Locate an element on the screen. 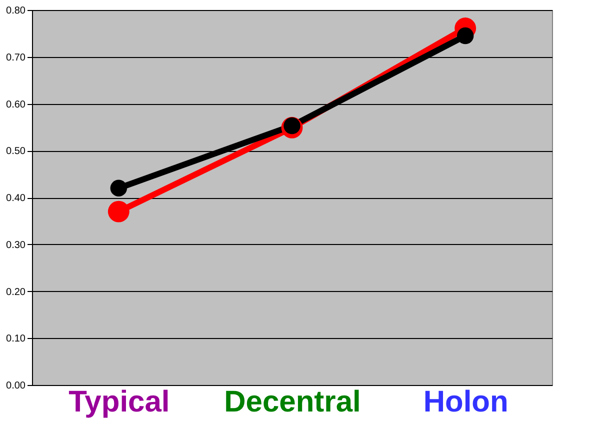  y-tick-label: 0.80 is located at coordinates (16, 11).